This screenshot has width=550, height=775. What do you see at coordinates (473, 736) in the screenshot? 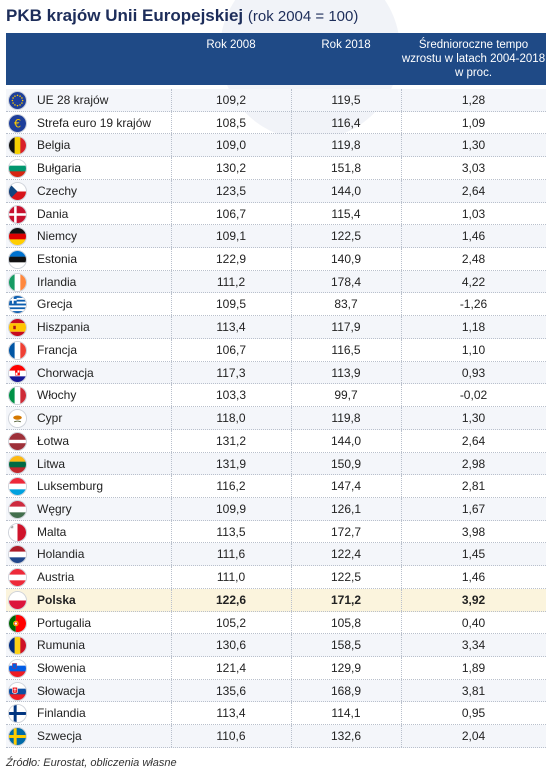
I see `growth-rate: 2,04` at bounding box center [473, 736].